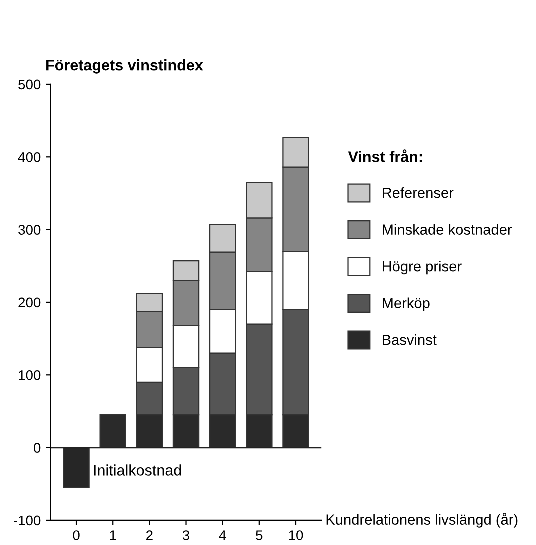 The image size is (536, 545). What do you see at coordinates (29, 85) in the screenshot?
I see `y-tick-label: 500` at bounding box center [29, 85].